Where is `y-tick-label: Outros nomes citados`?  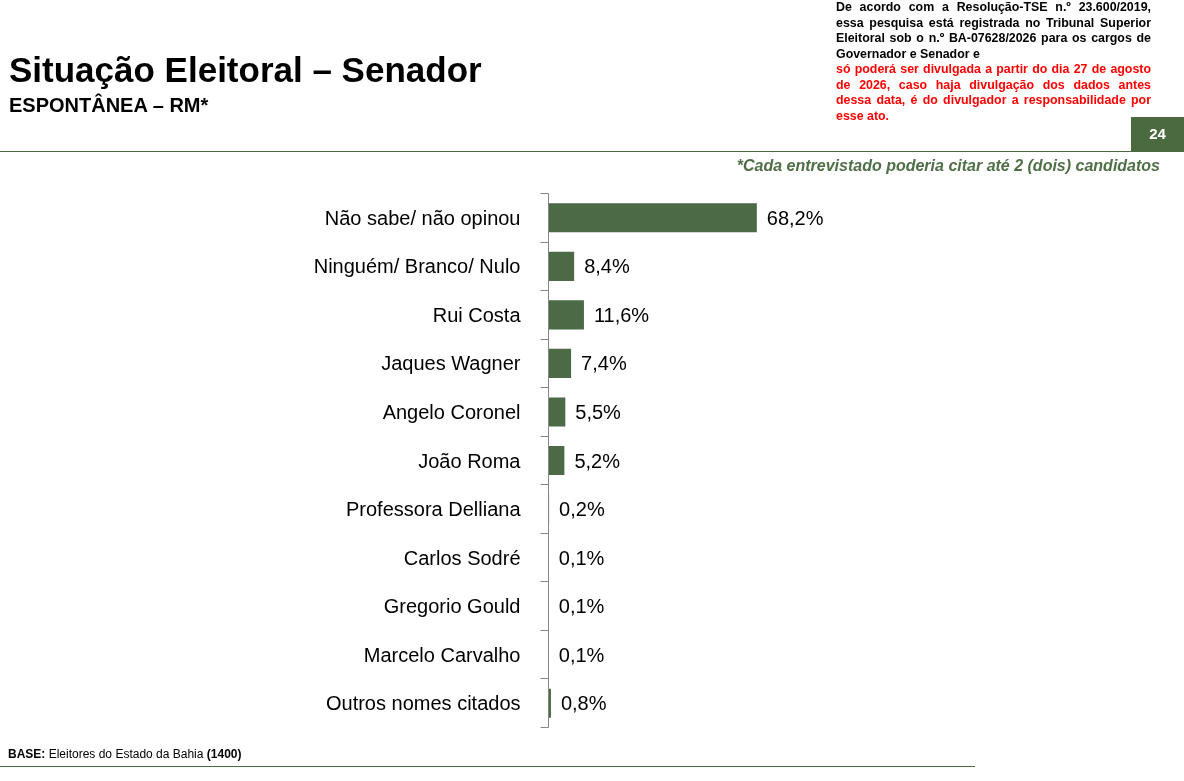
y-tick-label: Outros nomes citados is located at coordinates (423, 703).